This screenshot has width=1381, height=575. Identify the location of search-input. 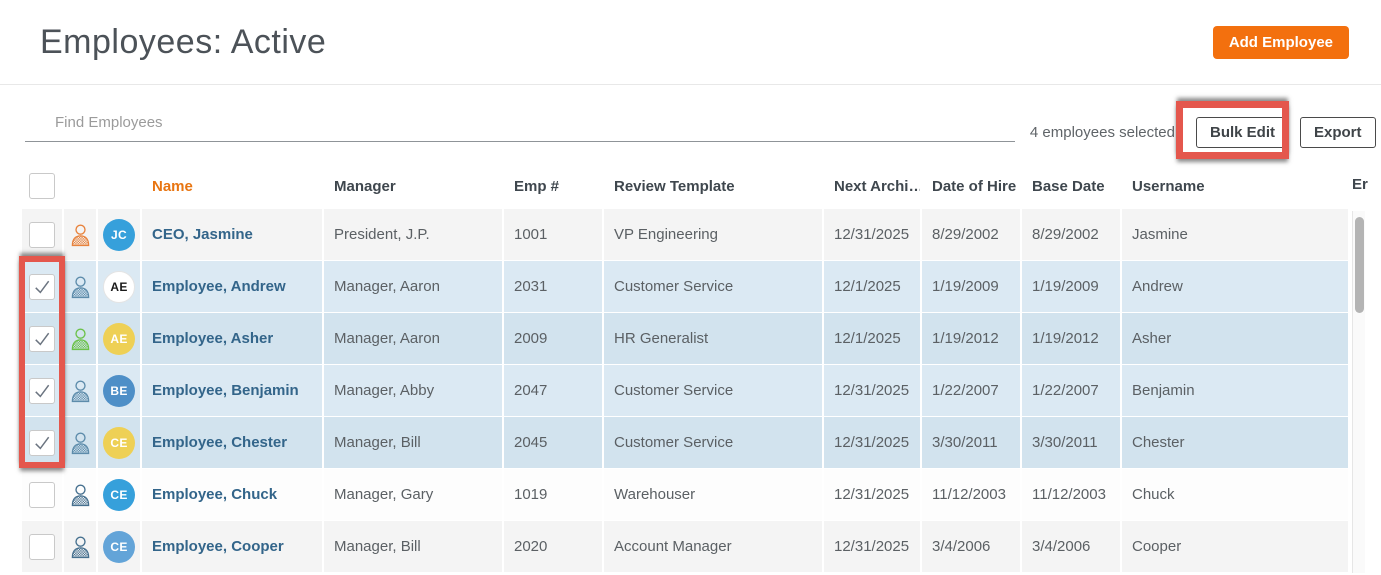
(520, 123).